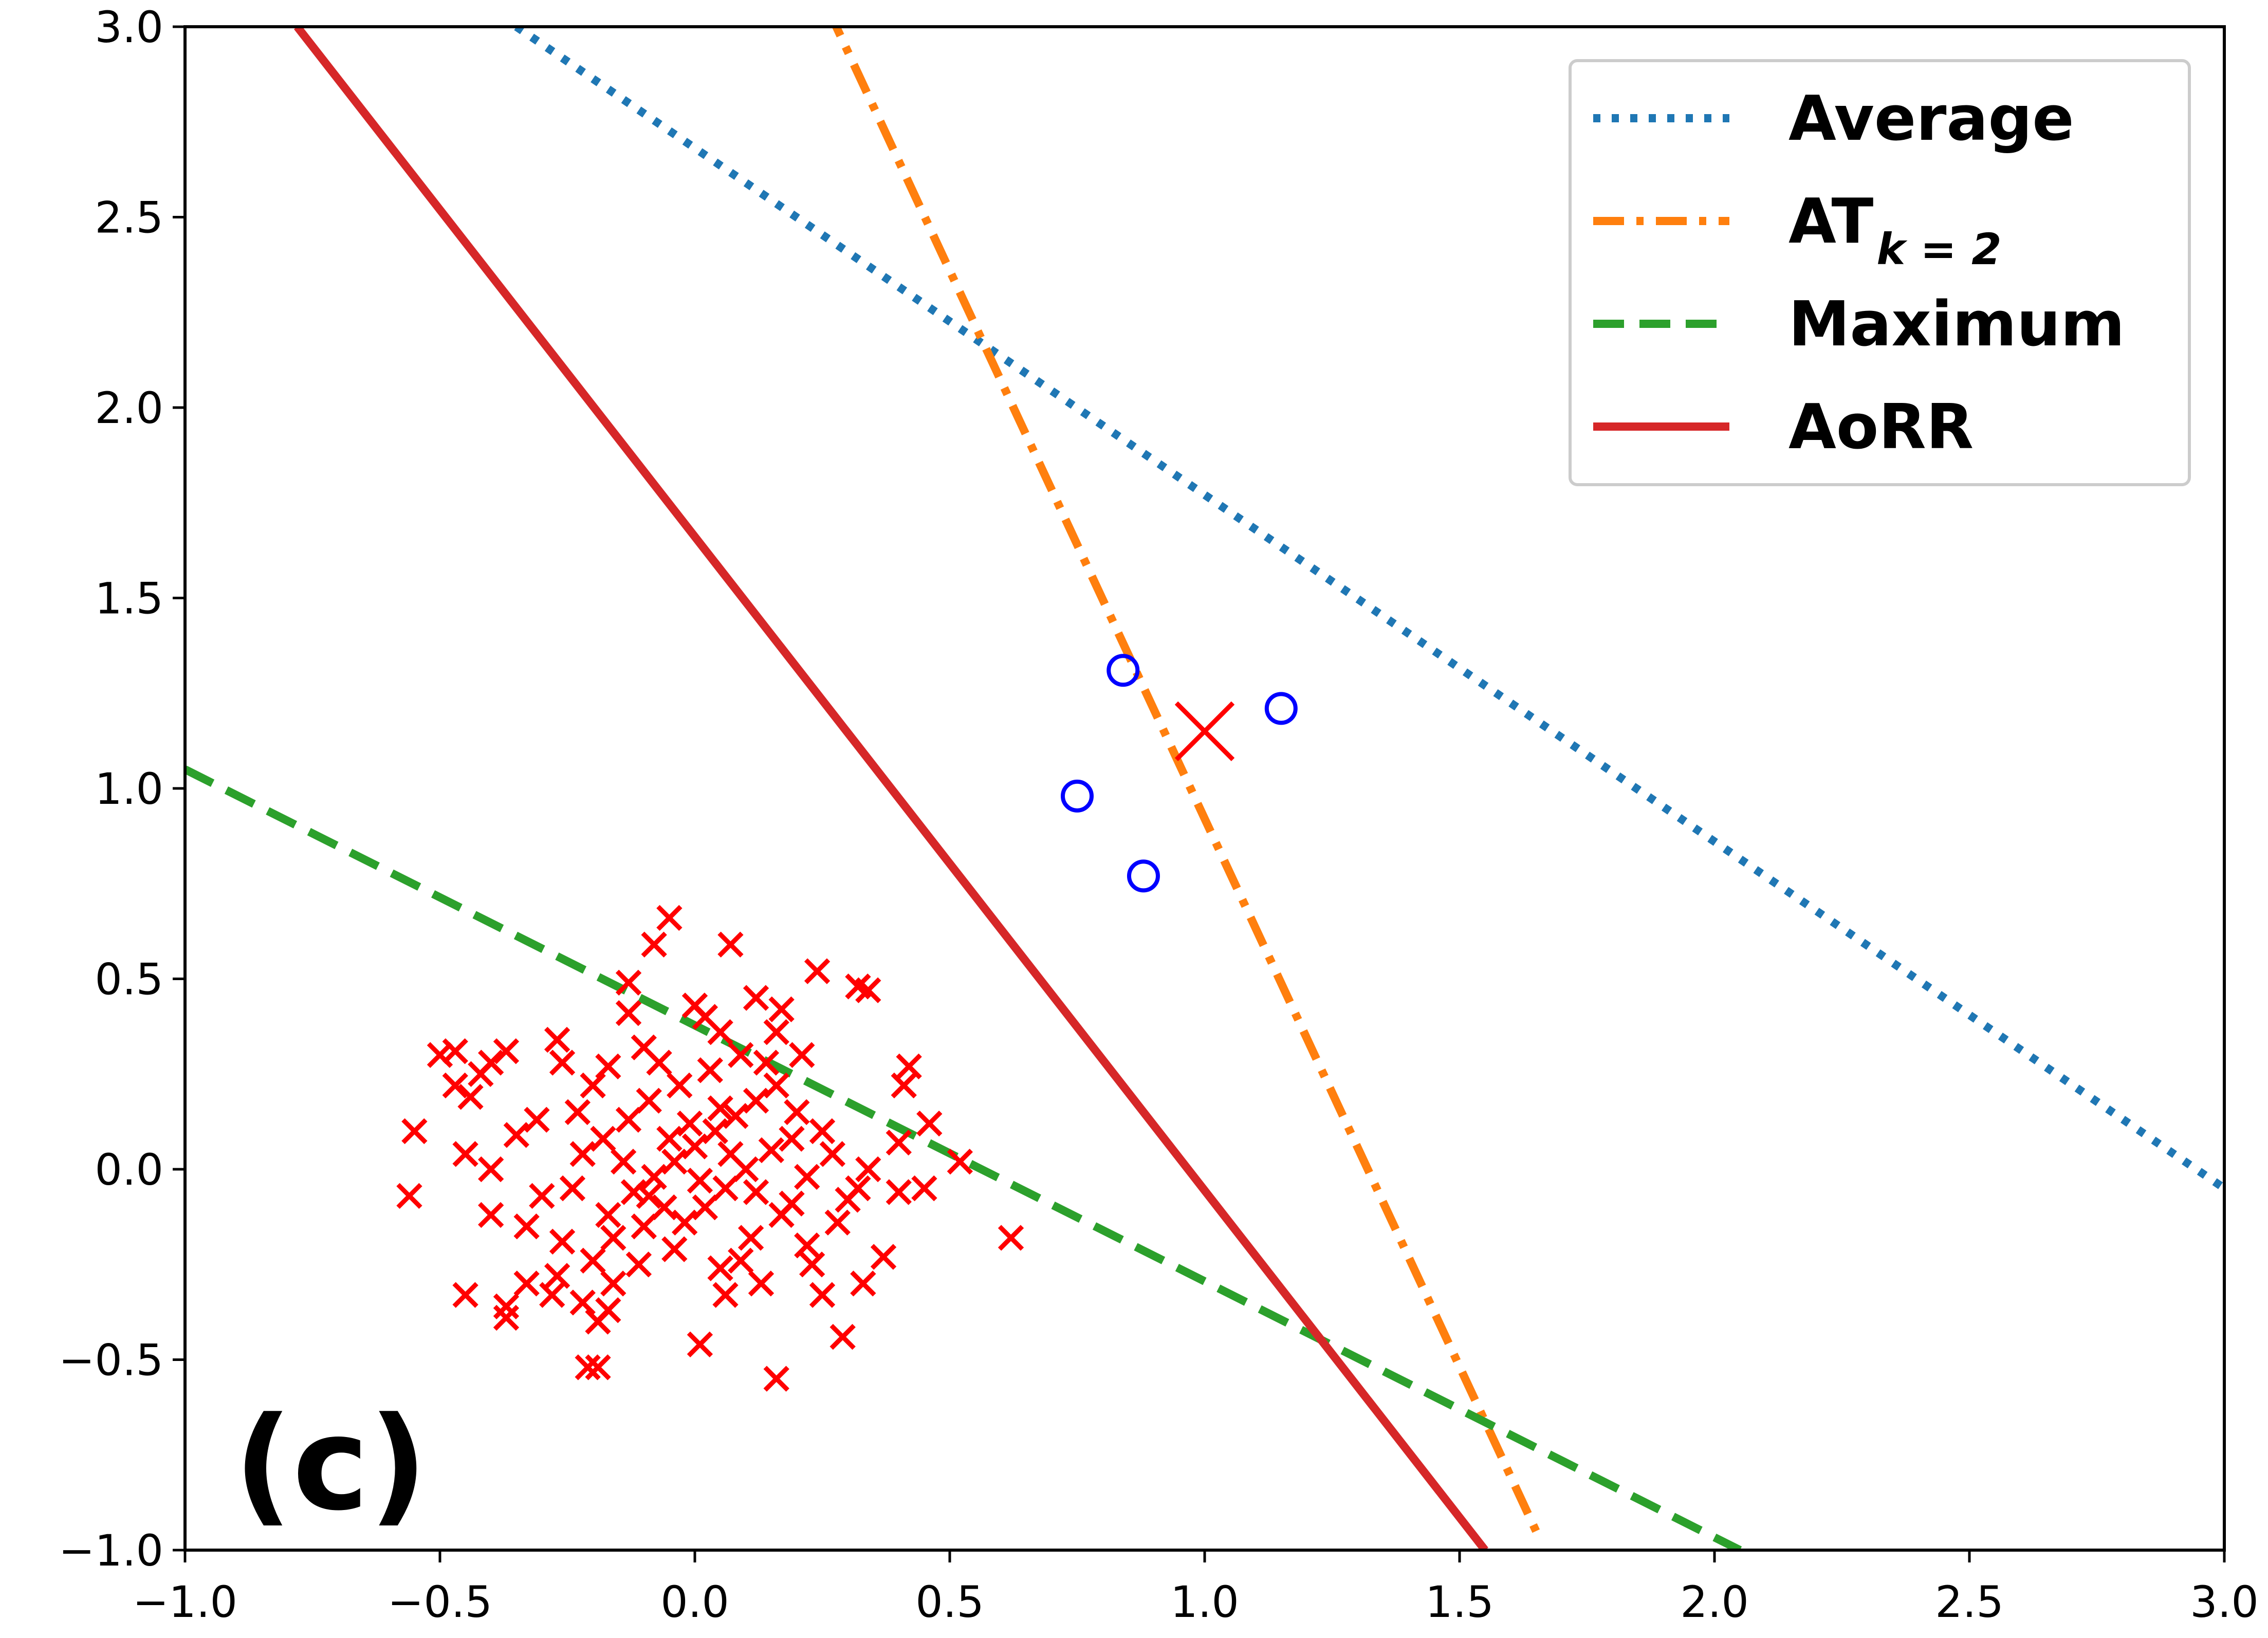  What do you see at coordinates (1880, 273) in the screenshot?
I see `legend-box` at bounding box center [1880, 273].